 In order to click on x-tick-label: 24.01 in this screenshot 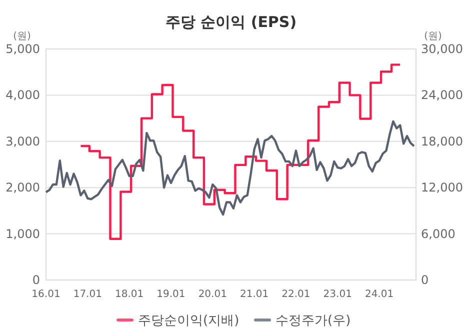, I will do `click(379, 294)`.